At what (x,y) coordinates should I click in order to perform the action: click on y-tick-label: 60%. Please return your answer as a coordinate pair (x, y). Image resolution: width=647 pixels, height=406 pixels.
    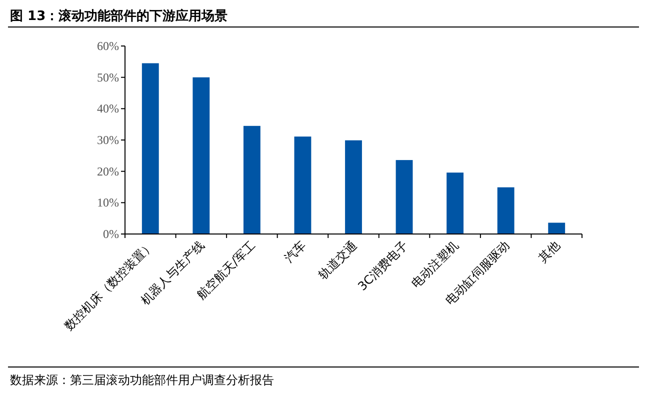
    Looking at the image, I should click on (108, 46).